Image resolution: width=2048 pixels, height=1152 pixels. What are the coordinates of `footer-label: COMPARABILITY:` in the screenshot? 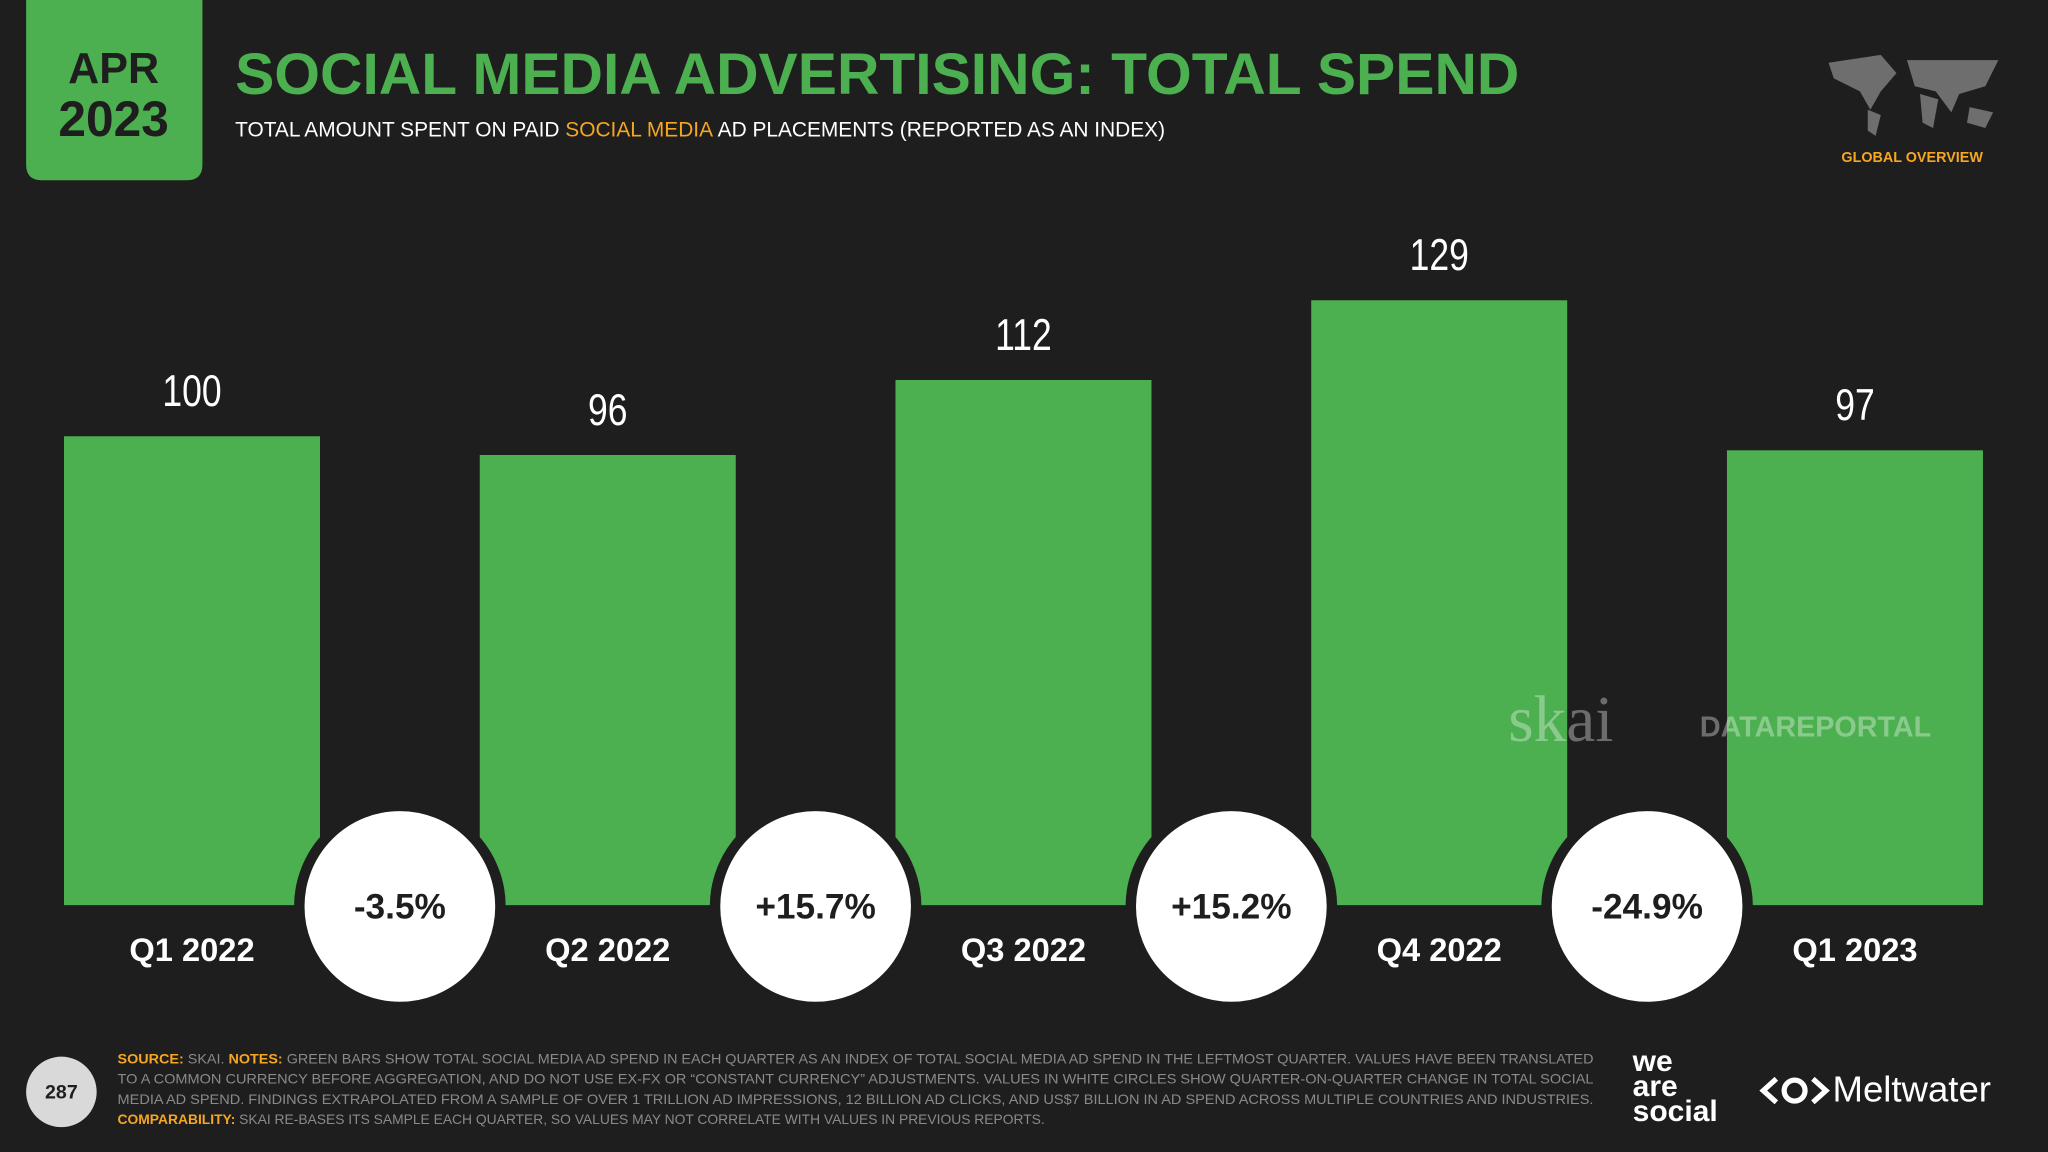 It's located at (177, 1119).